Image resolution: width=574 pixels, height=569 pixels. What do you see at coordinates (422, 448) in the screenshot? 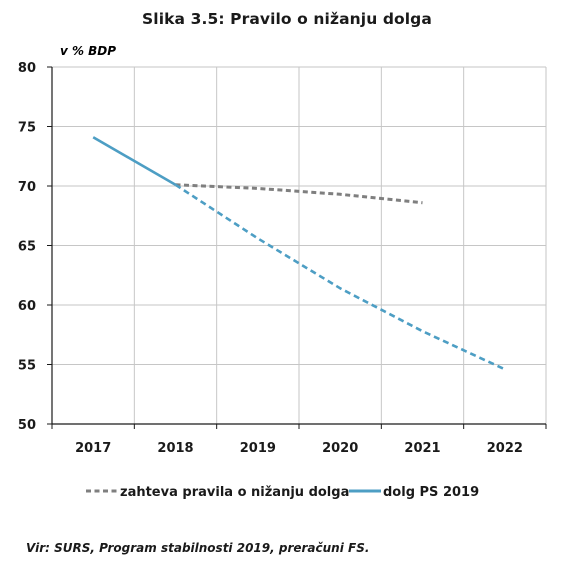
I see `x-tick-label: 2021` at bounding box center [422, 448].